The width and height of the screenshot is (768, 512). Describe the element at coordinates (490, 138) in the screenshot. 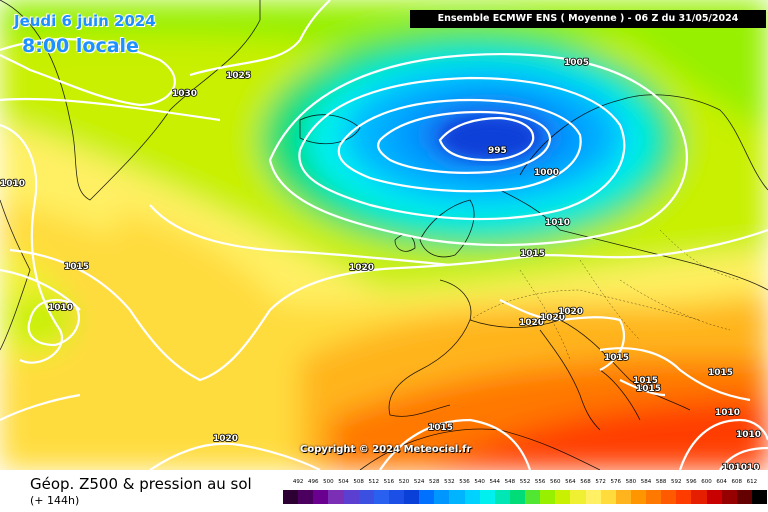

I see `z500-core` at that location.